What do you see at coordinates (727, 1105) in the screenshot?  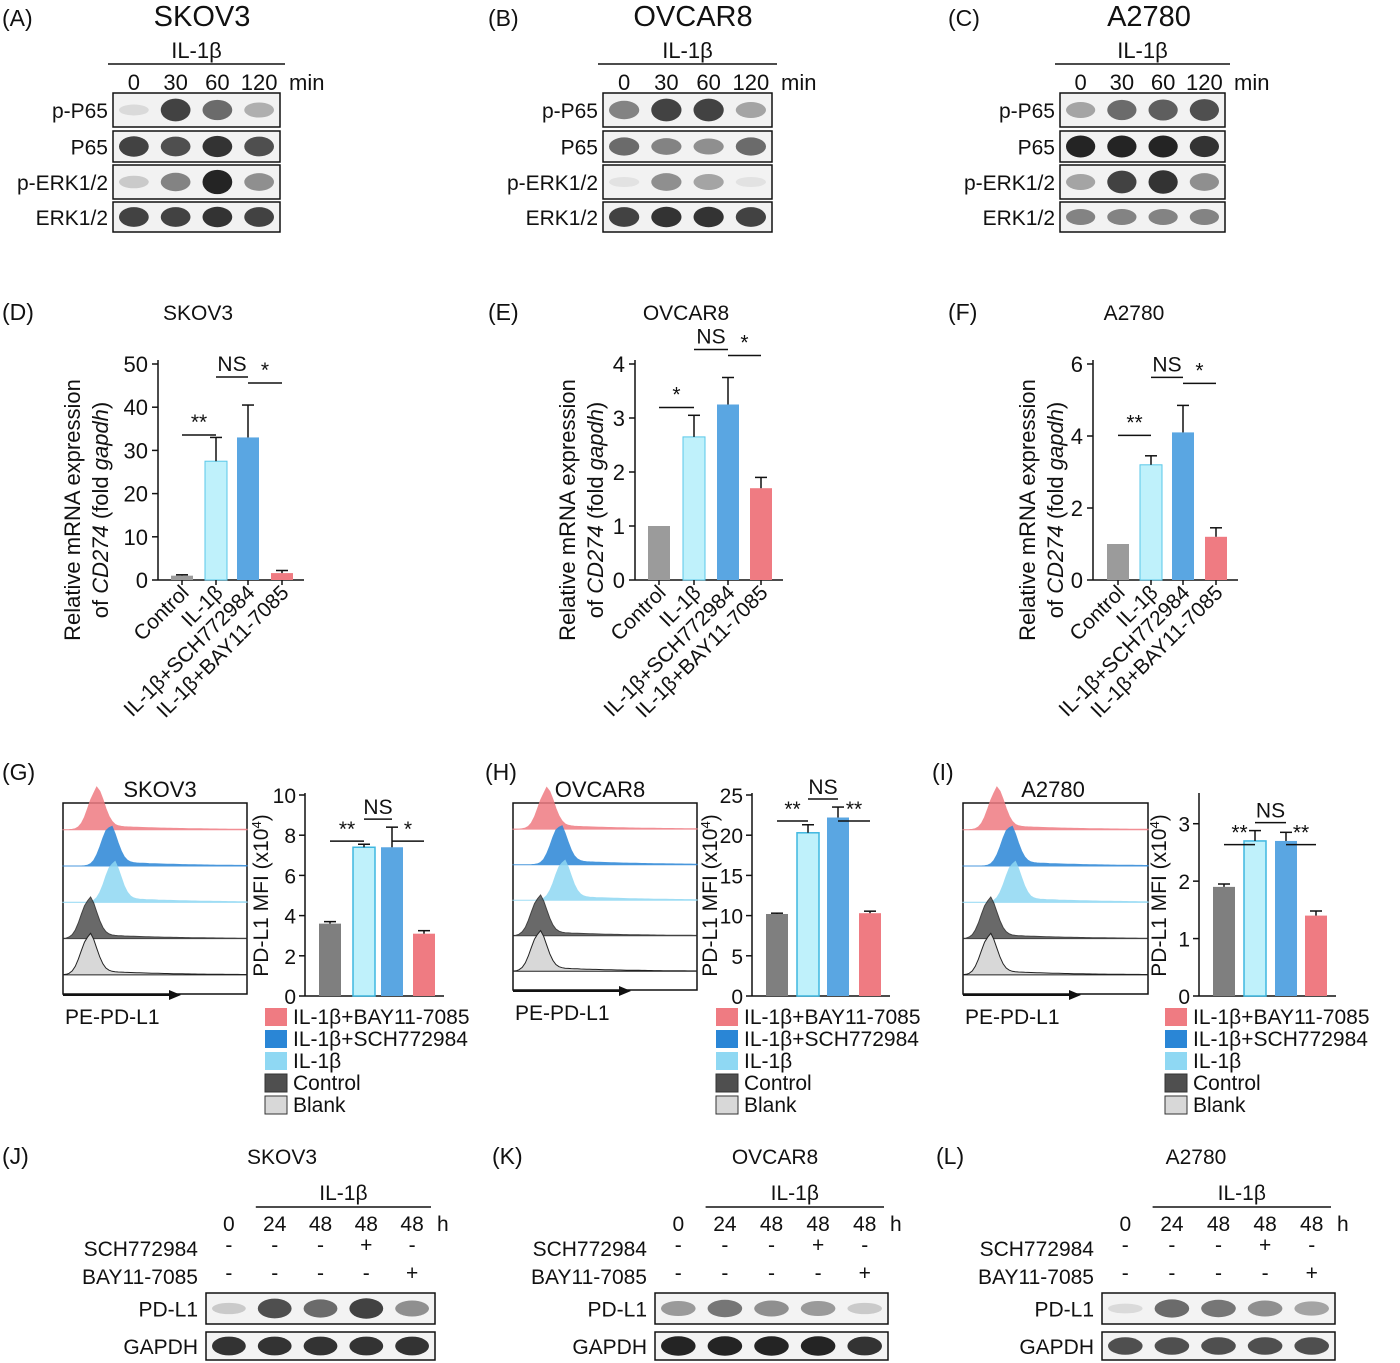 I see `legend-swatch` at bounding box center [727, 1105].